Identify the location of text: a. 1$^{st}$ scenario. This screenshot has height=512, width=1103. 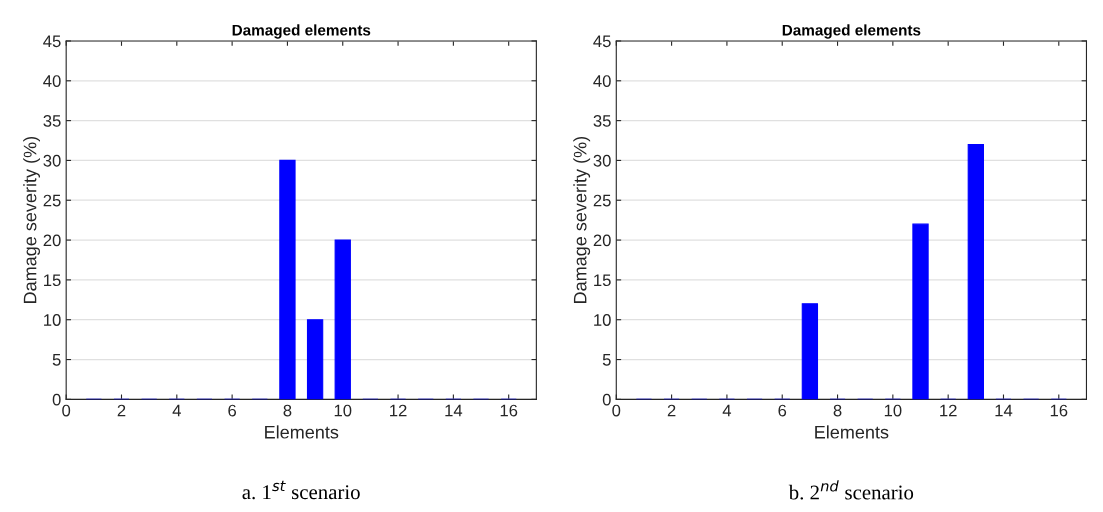
(301, 490).